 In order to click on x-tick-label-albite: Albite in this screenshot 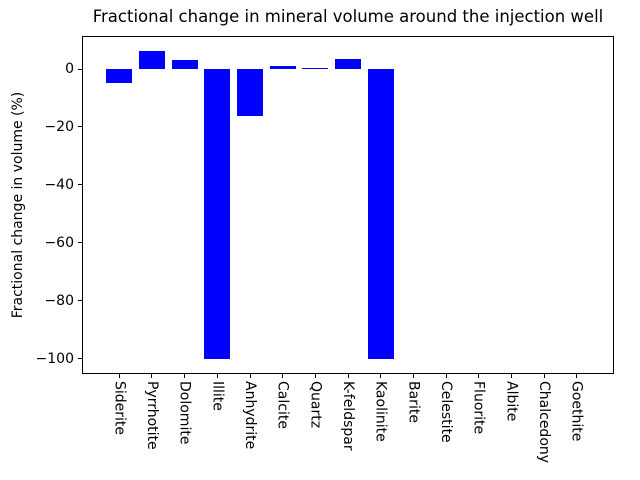, I will do `click(511, 401)`.